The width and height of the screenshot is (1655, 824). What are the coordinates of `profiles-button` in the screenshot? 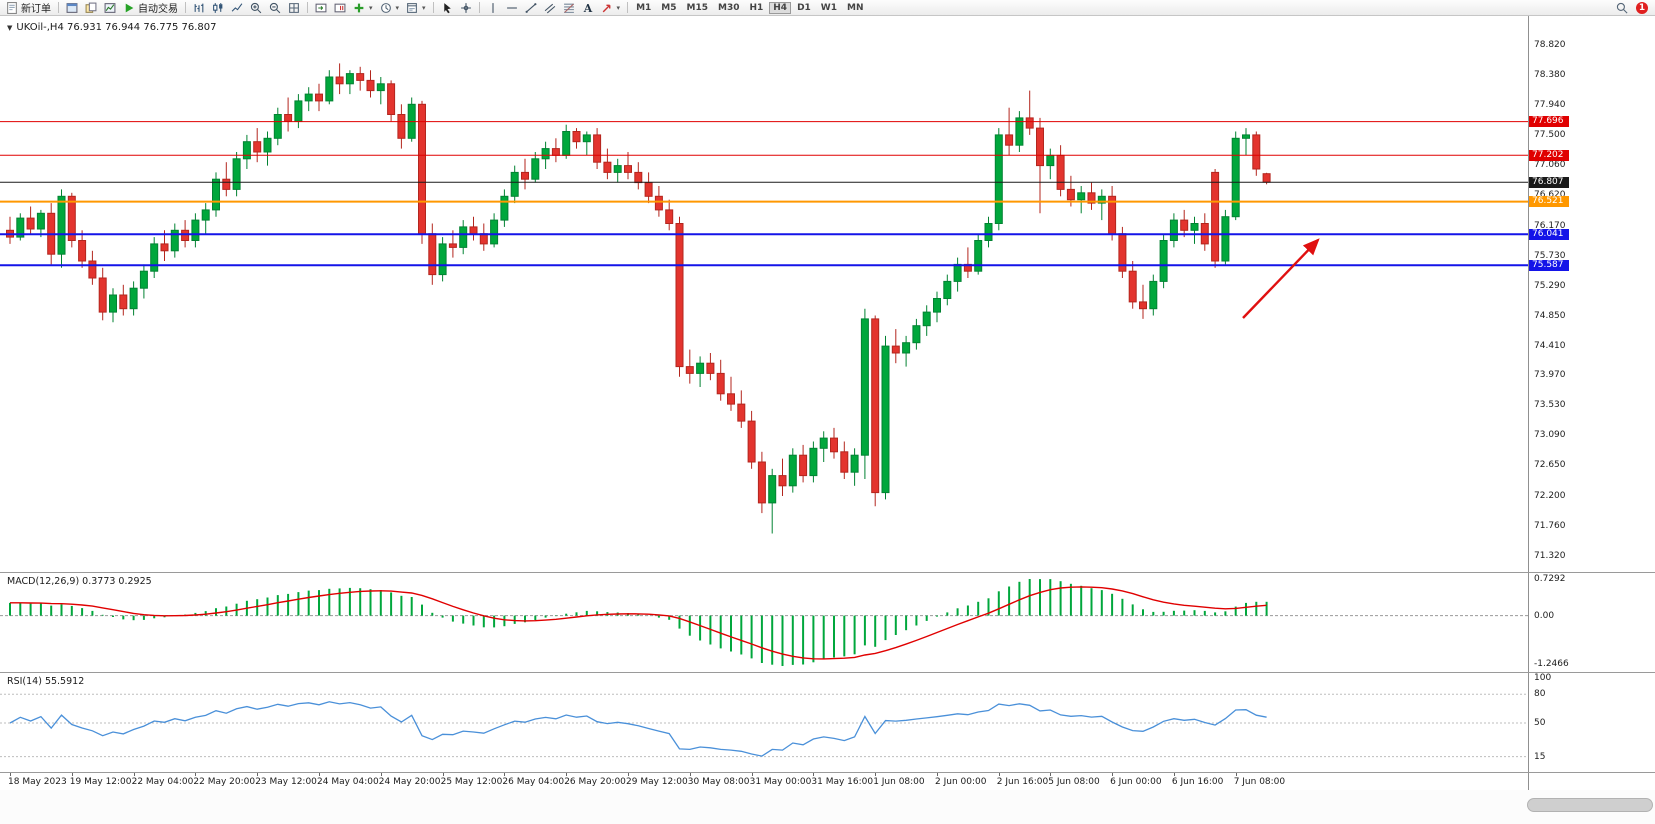 It's located at (91, 7).